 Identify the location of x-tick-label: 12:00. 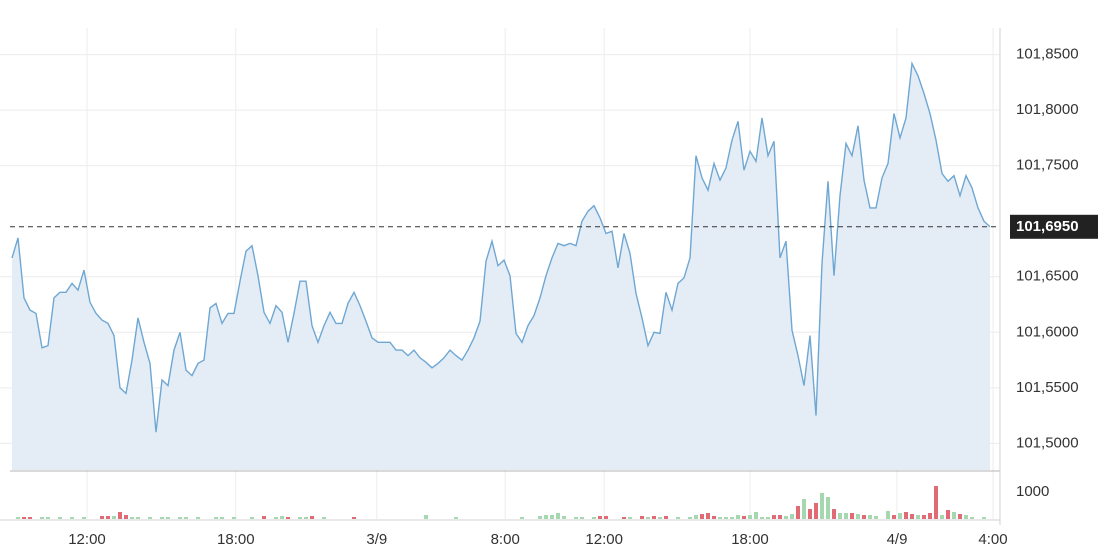
(604, 539).